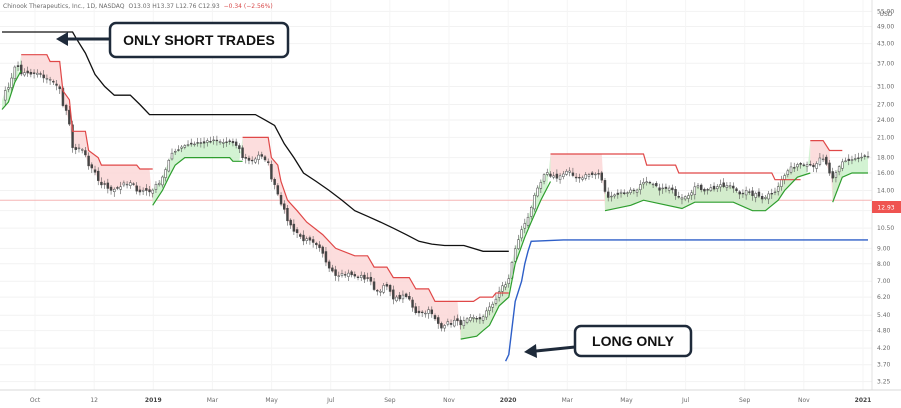 Image resolution: width=901 pixels, height=408 pixels. What do you see at coordinates (555, 349) in the screenshot?
I see `callout-arrow-shaft` at bounding box center [555, 349].